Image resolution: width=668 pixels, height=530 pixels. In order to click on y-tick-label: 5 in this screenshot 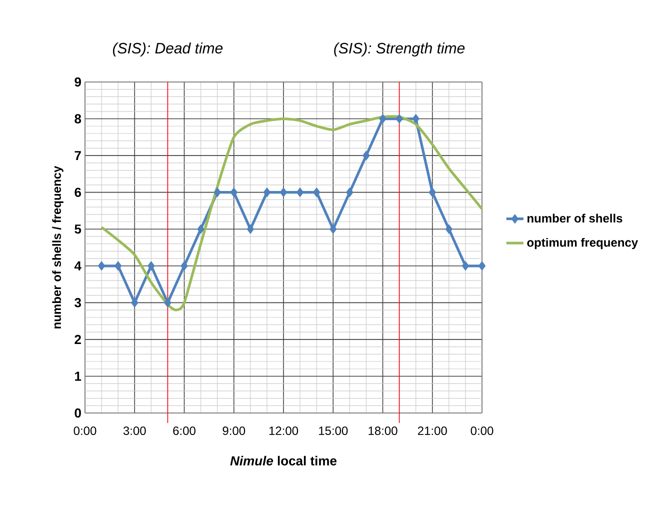, I will do `click(78, 229)`.